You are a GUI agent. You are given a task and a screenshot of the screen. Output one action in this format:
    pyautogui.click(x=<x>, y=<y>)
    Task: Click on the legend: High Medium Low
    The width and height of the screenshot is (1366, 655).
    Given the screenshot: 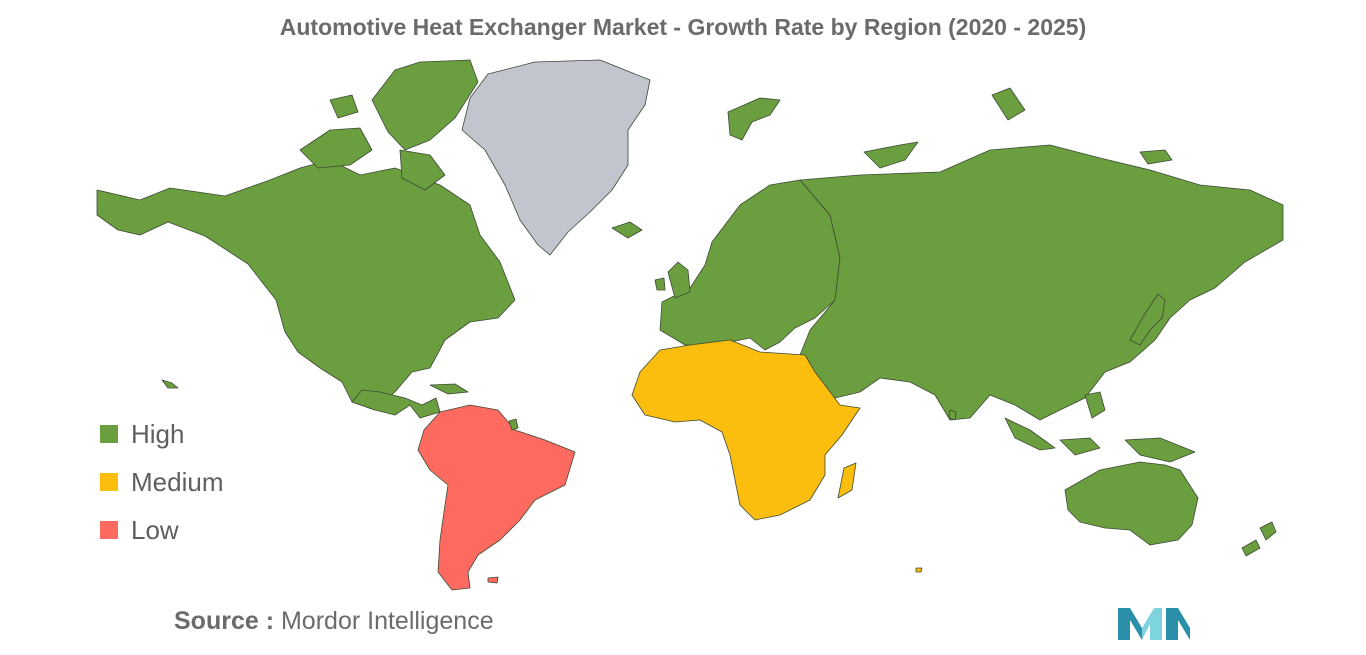 What is the action you would take?
    pyautogui.click(x=161, y=482)
    